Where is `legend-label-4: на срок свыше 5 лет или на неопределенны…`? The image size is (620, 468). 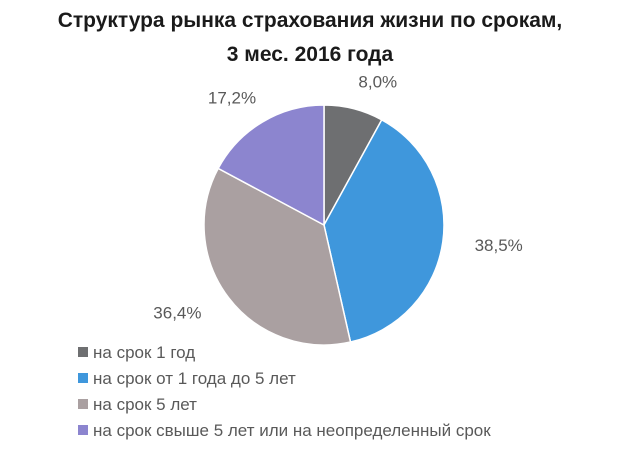
legend-label-4: на срок свыше 5 лет или на неопределенны… is located at coordinates (292, 430).